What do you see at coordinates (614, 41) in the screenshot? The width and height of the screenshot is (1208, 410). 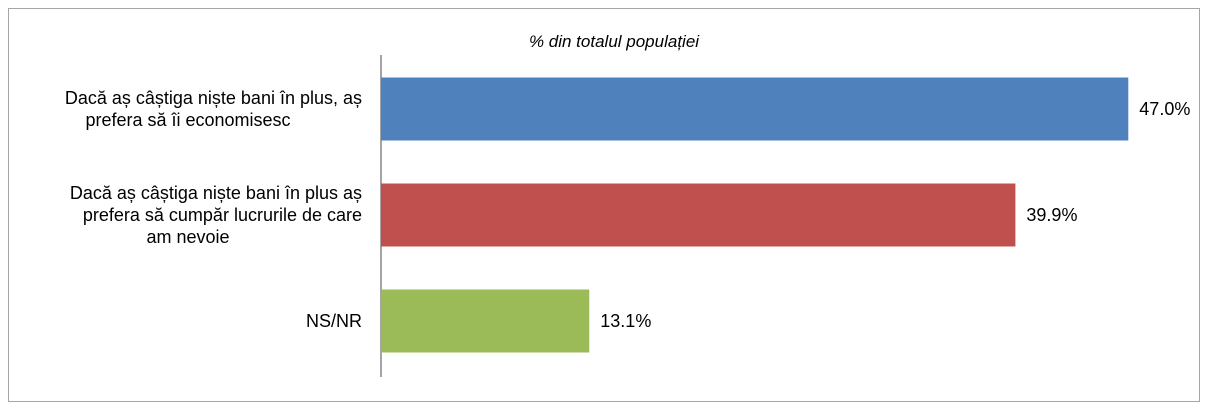 I see `chart-subtitle: % din totalul populației` at bounding box center [614, 41].